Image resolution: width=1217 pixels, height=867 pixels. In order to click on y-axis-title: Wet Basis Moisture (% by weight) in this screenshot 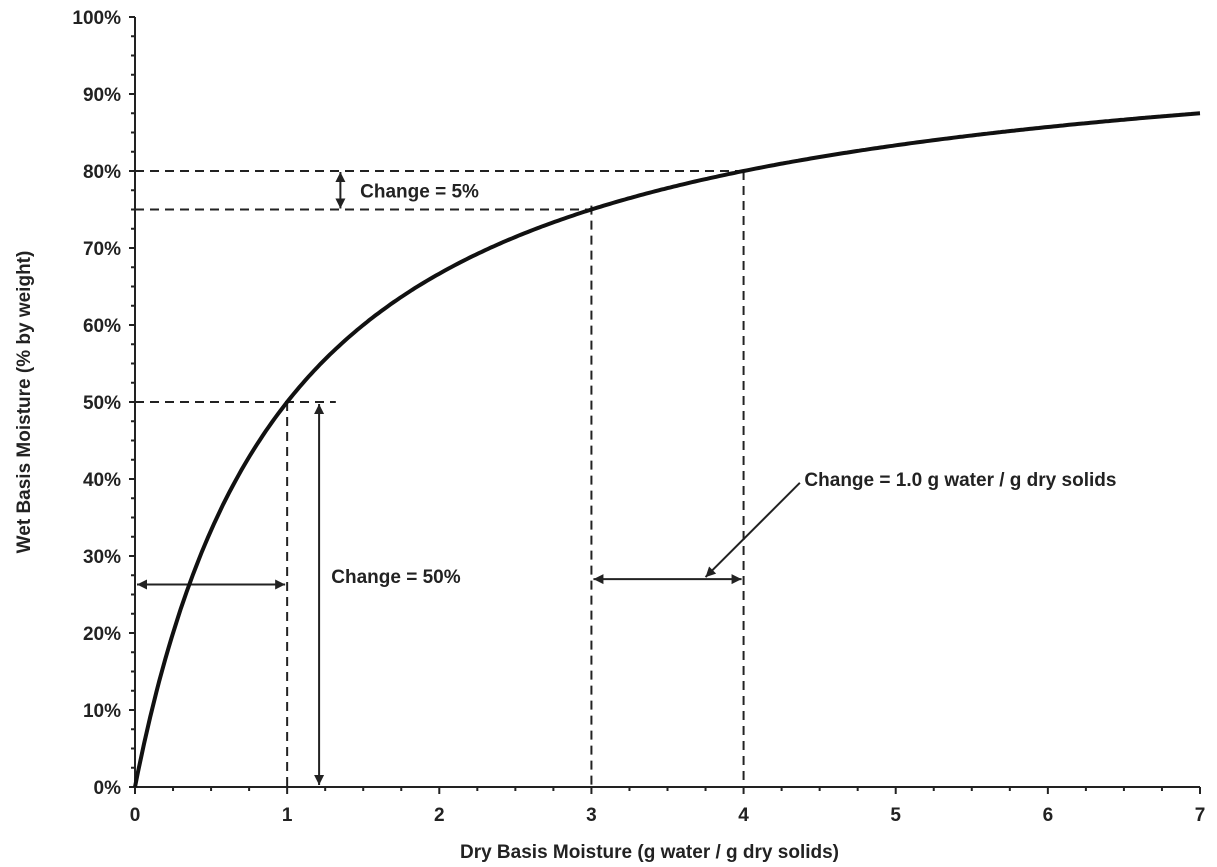, I will do `click(24, 402)`.